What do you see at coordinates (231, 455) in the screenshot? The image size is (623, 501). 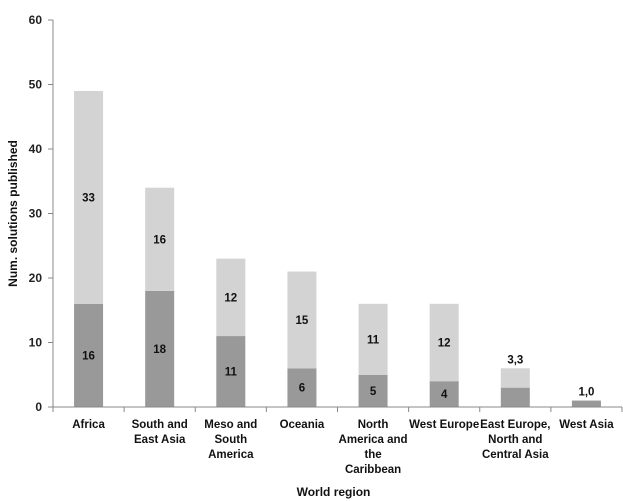 I see `category-label-line: America` at bounding box center [231, 455].